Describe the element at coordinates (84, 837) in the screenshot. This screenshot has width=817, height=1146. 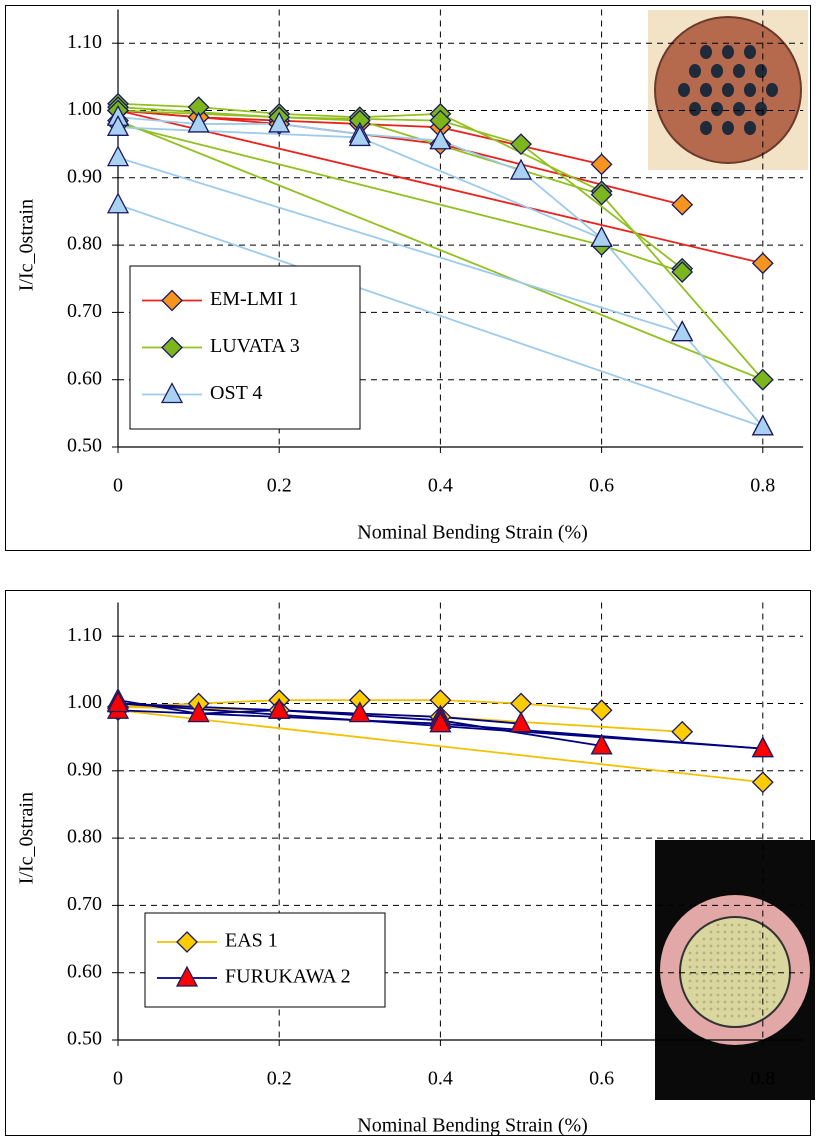
I see `y-tick-label: 0.80` at that location.